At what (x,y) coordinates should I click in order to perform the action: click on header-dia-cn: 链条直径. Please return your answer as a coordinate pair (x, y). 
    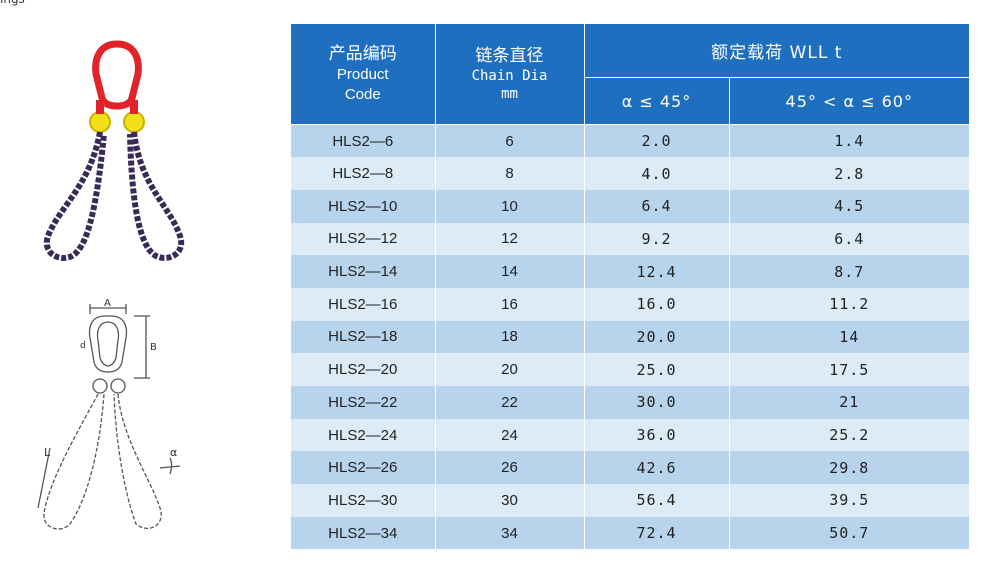
    Looking at the image, I should click on (509, 56).